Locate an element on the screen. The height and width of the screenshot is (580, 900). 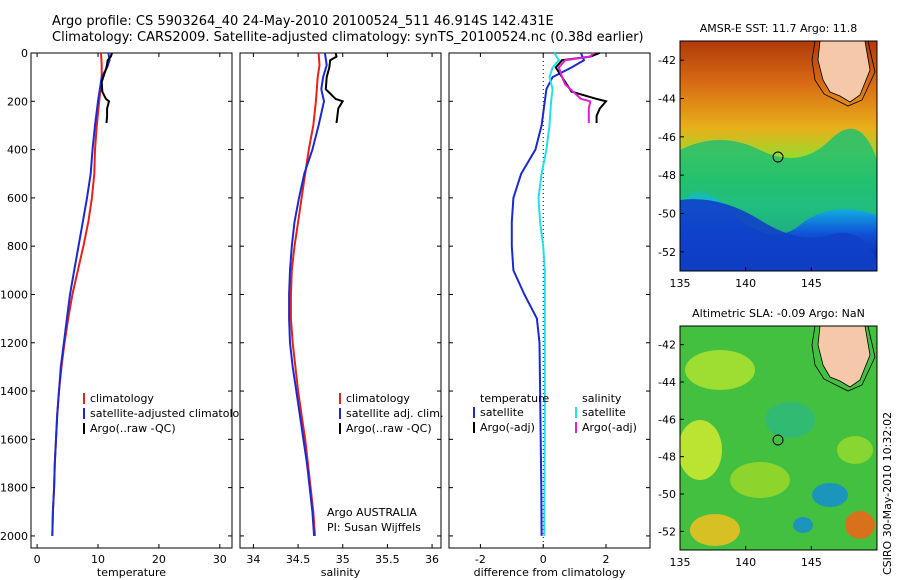
sst-cold-water is located at coordinates (778, 235).